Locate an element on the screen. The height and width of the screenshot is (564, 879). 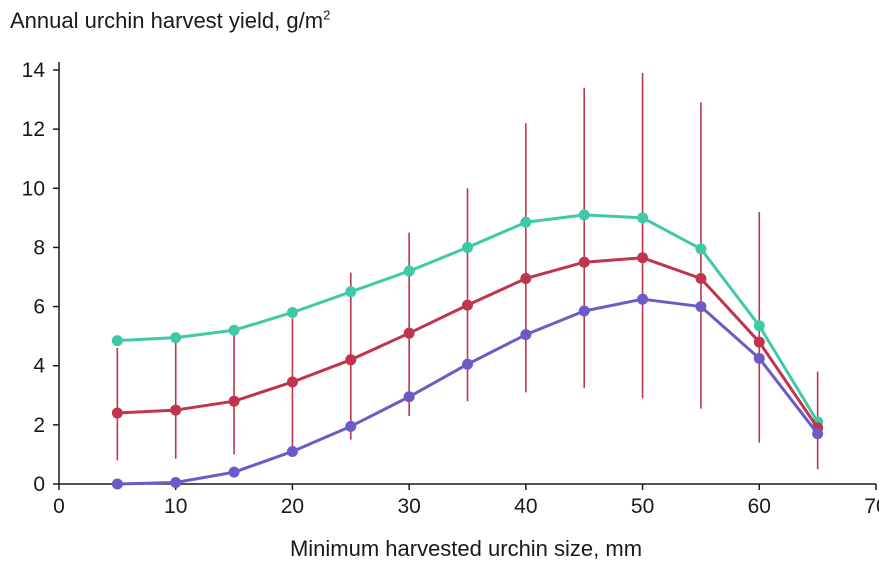
y-ticks: 0 2 4 6 8 10 12 14 is located at coordinates (40, 277).